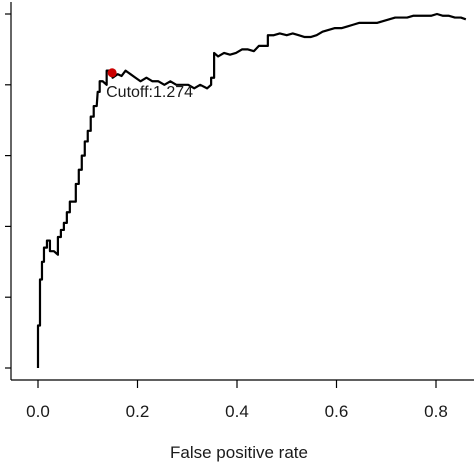 The width and height of the screenshot is (474, 474). What do you see at coordinates (38, 411) in the screenshot?
I see `x-tick-label: 0.0` at bounding box center [38, 411].